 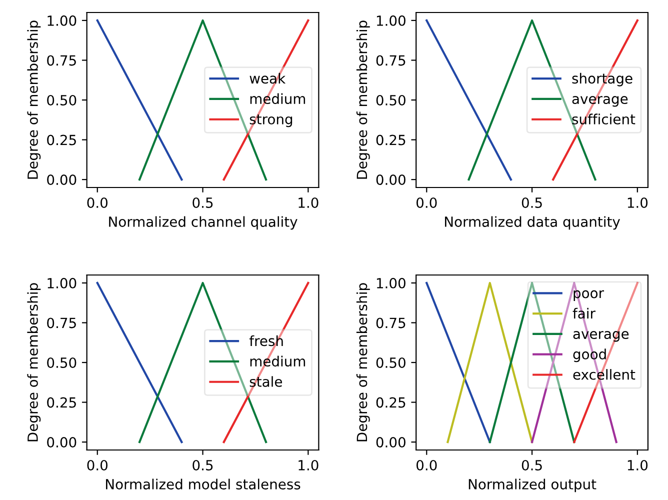 What do you see at coordinates (604, 119) in the screenshot?
I see `legend-label: sufficient` at bounding box center [604, 119].